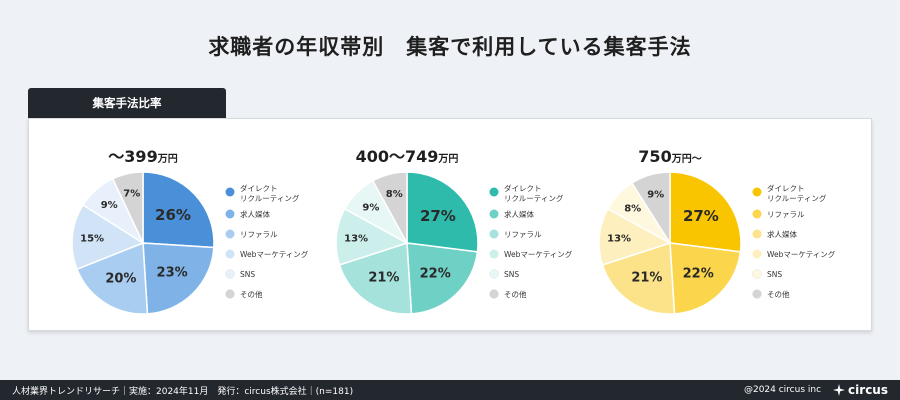 The height and width of the screenshot is (400, 900). What do you see at coordinates (173, 215) in the screenshot?
I see `slice-label: 26%` at bounding box center [173, 215].